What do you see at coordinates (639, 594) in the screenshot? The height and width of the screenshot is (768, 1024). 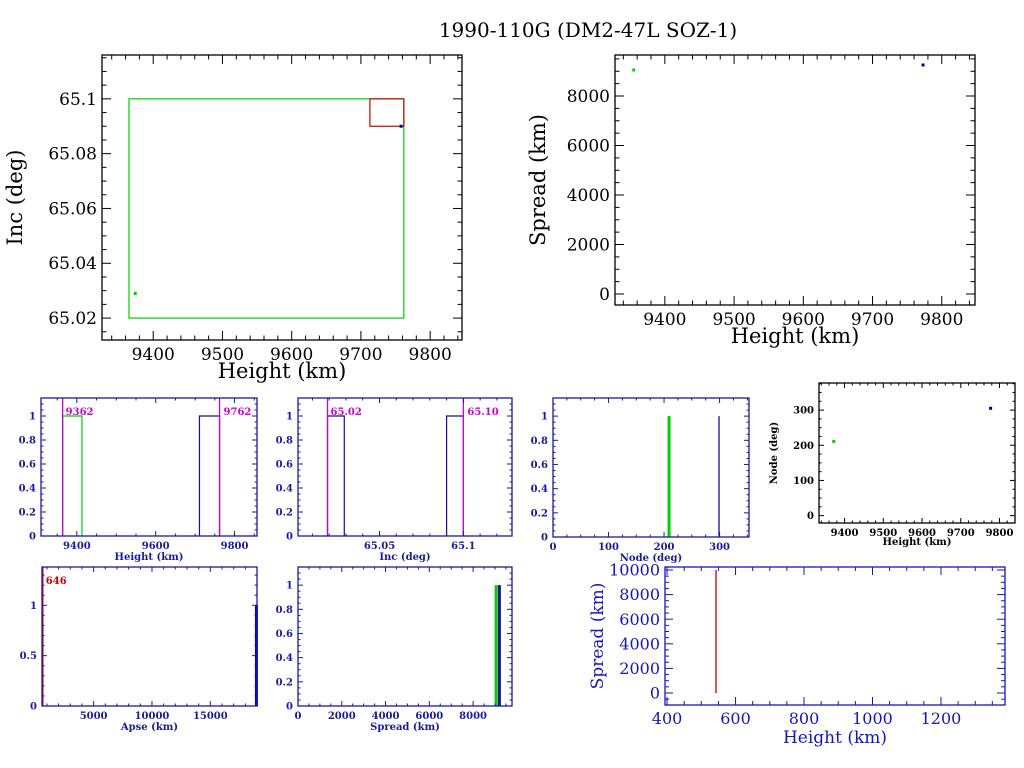 I see `y-tick-label: 8000` at bounding box center [639, 594].